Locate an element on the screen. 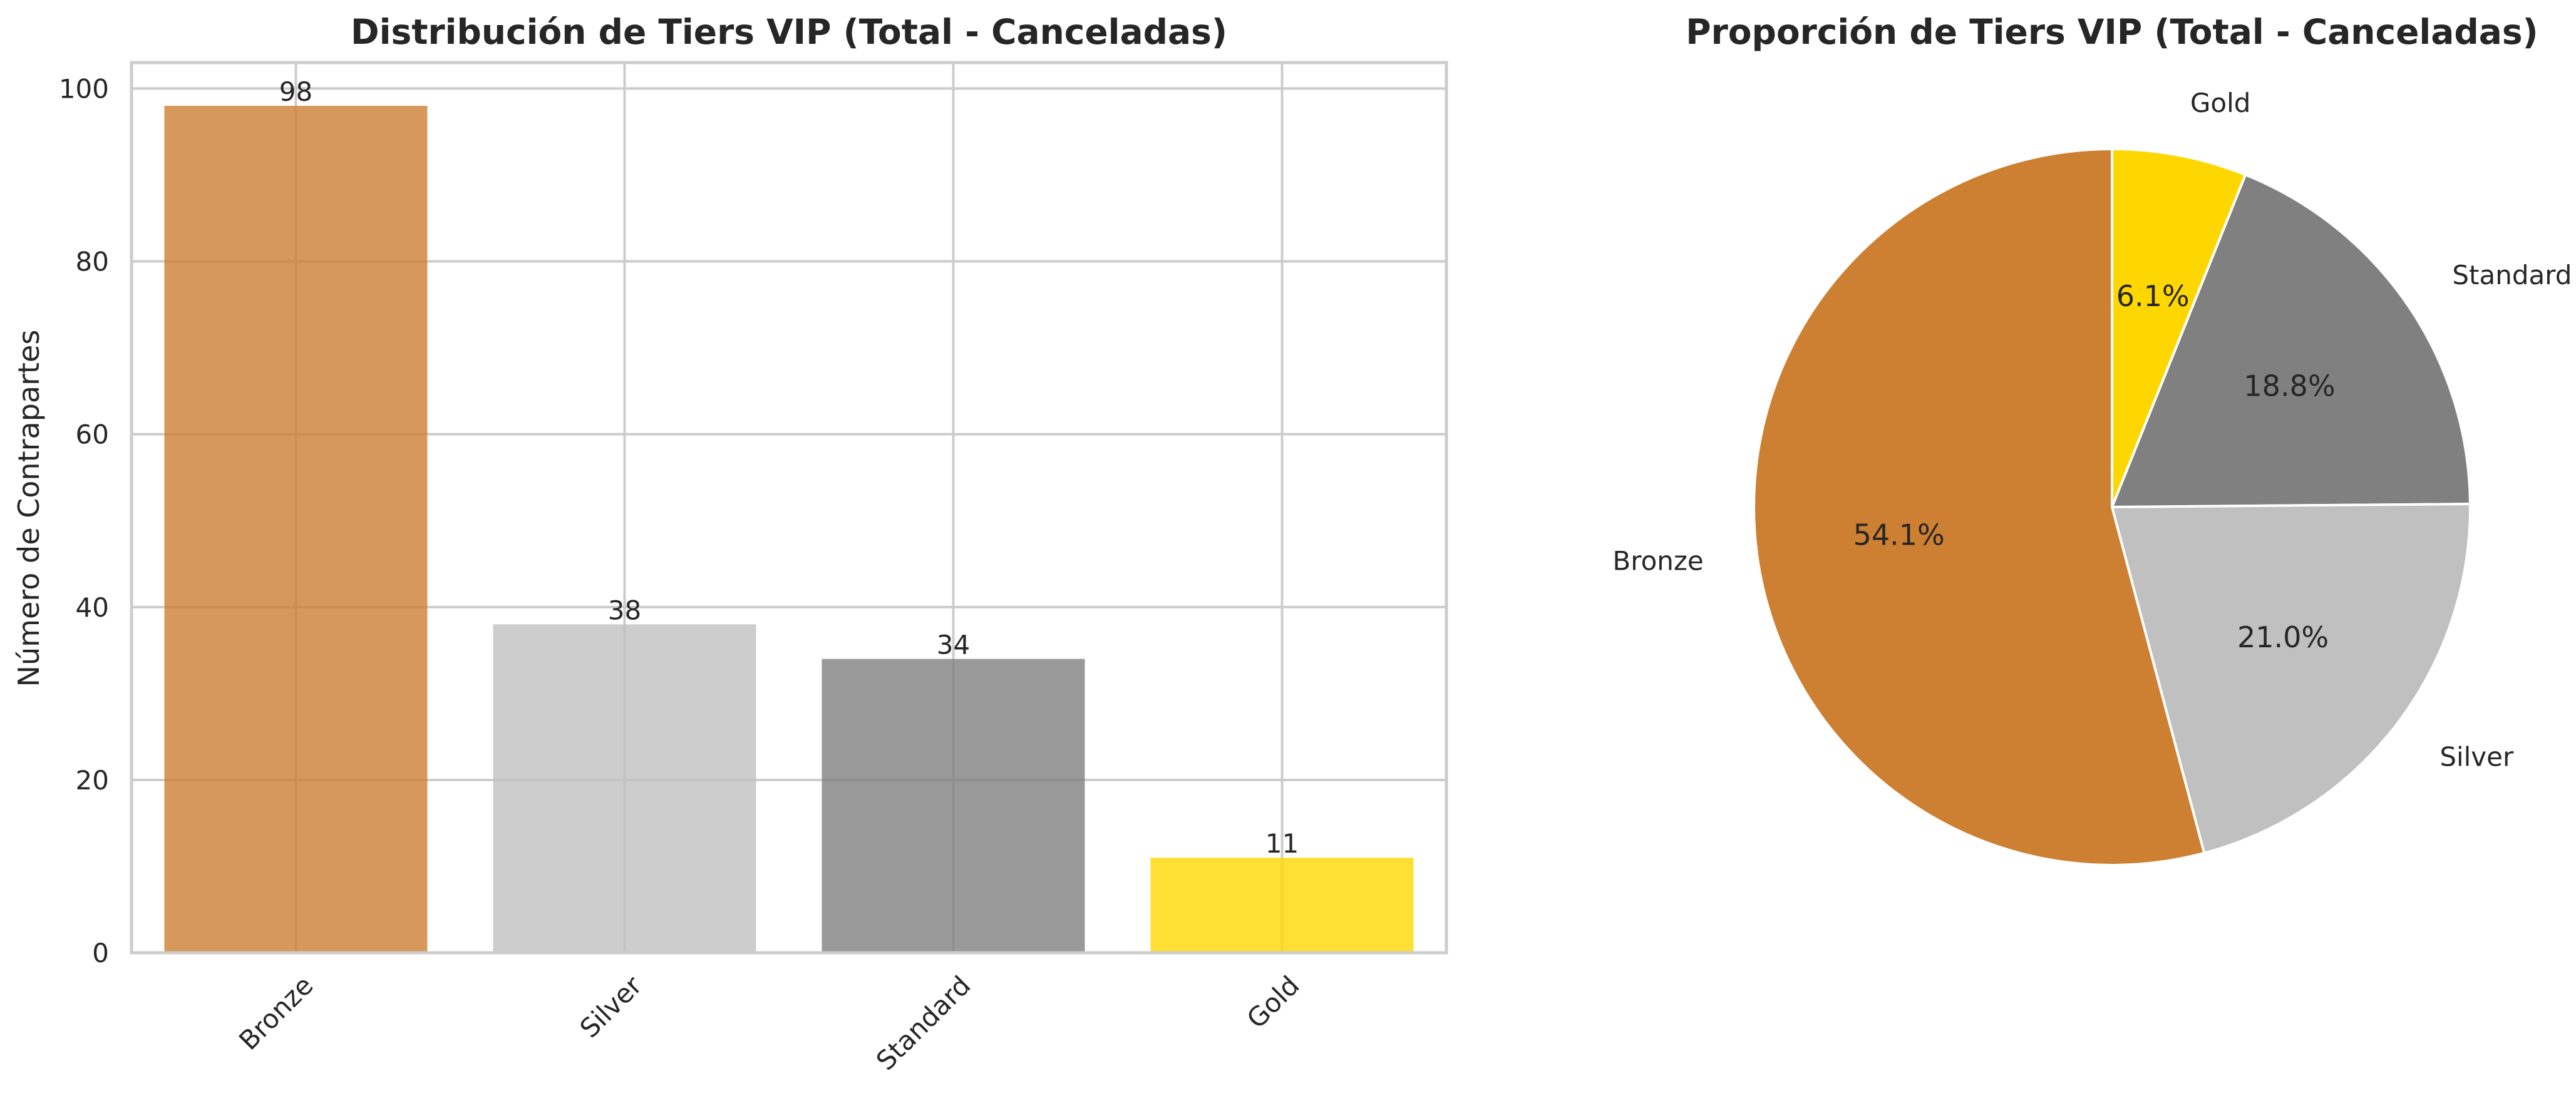  pie-percent-standard: 18.8% is located at coordinates (2289, 386).